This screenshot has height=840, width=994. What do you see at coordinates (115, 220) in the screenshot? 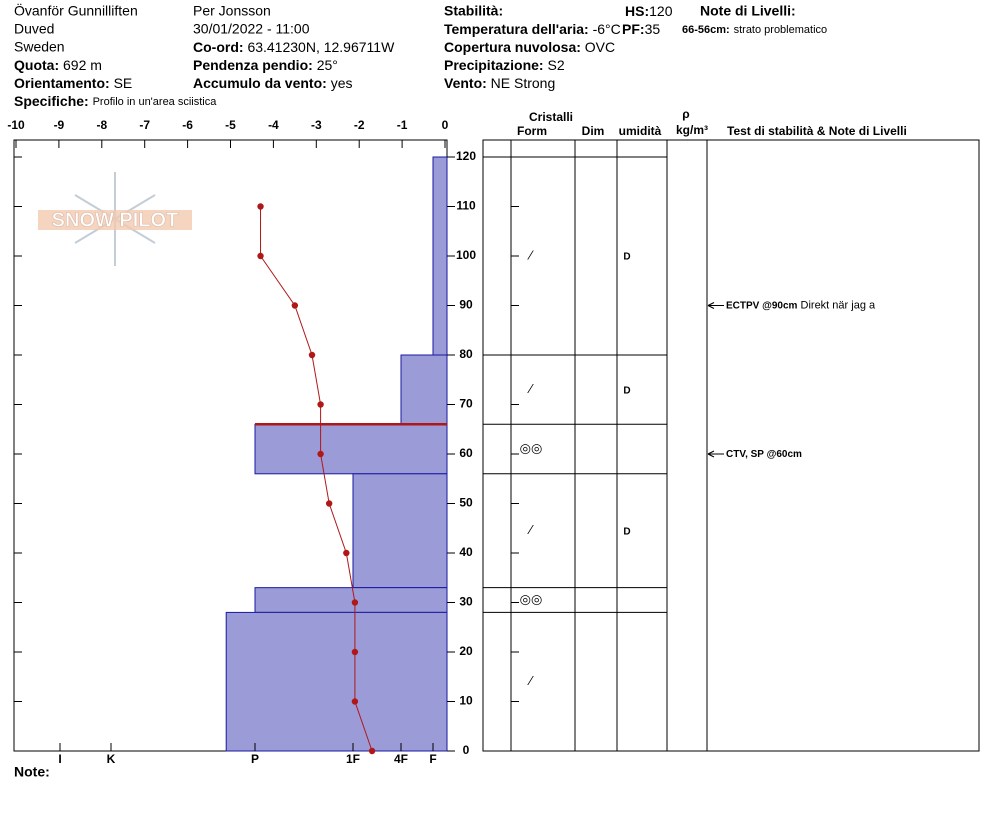
I see `logo-text: SNOW PILOT` at bounding box center [115, 220].